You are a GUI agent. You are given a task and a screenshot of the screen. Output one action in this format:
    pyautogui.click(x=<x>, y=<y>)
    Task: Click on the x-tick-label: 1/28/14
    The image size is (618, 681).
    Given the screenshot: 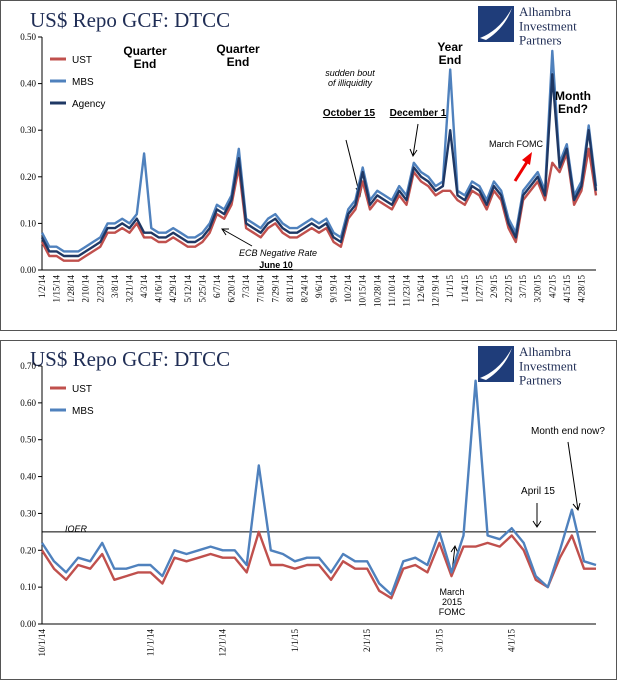 What is the action you would take?
    pyautogui.click(x=71, y=289)
    